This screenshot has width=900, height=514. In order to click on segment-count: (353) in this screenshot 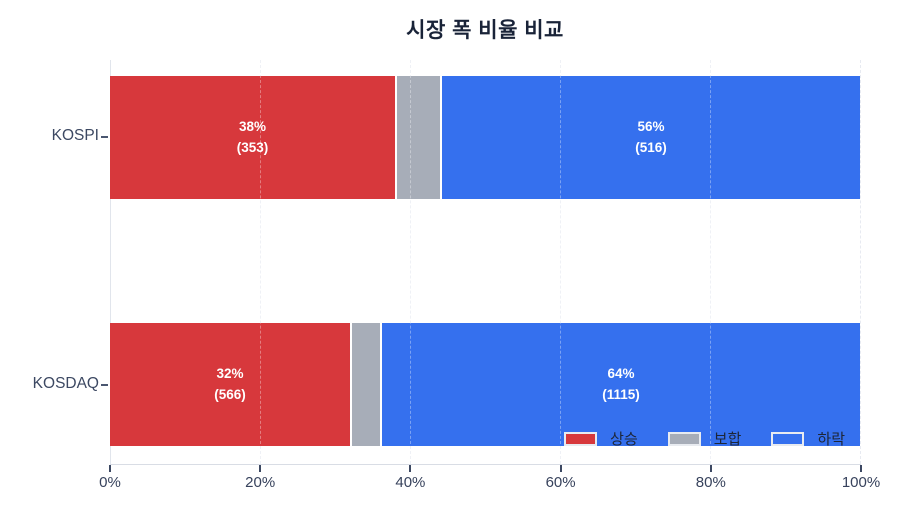, I will do `click(252, 147)`.